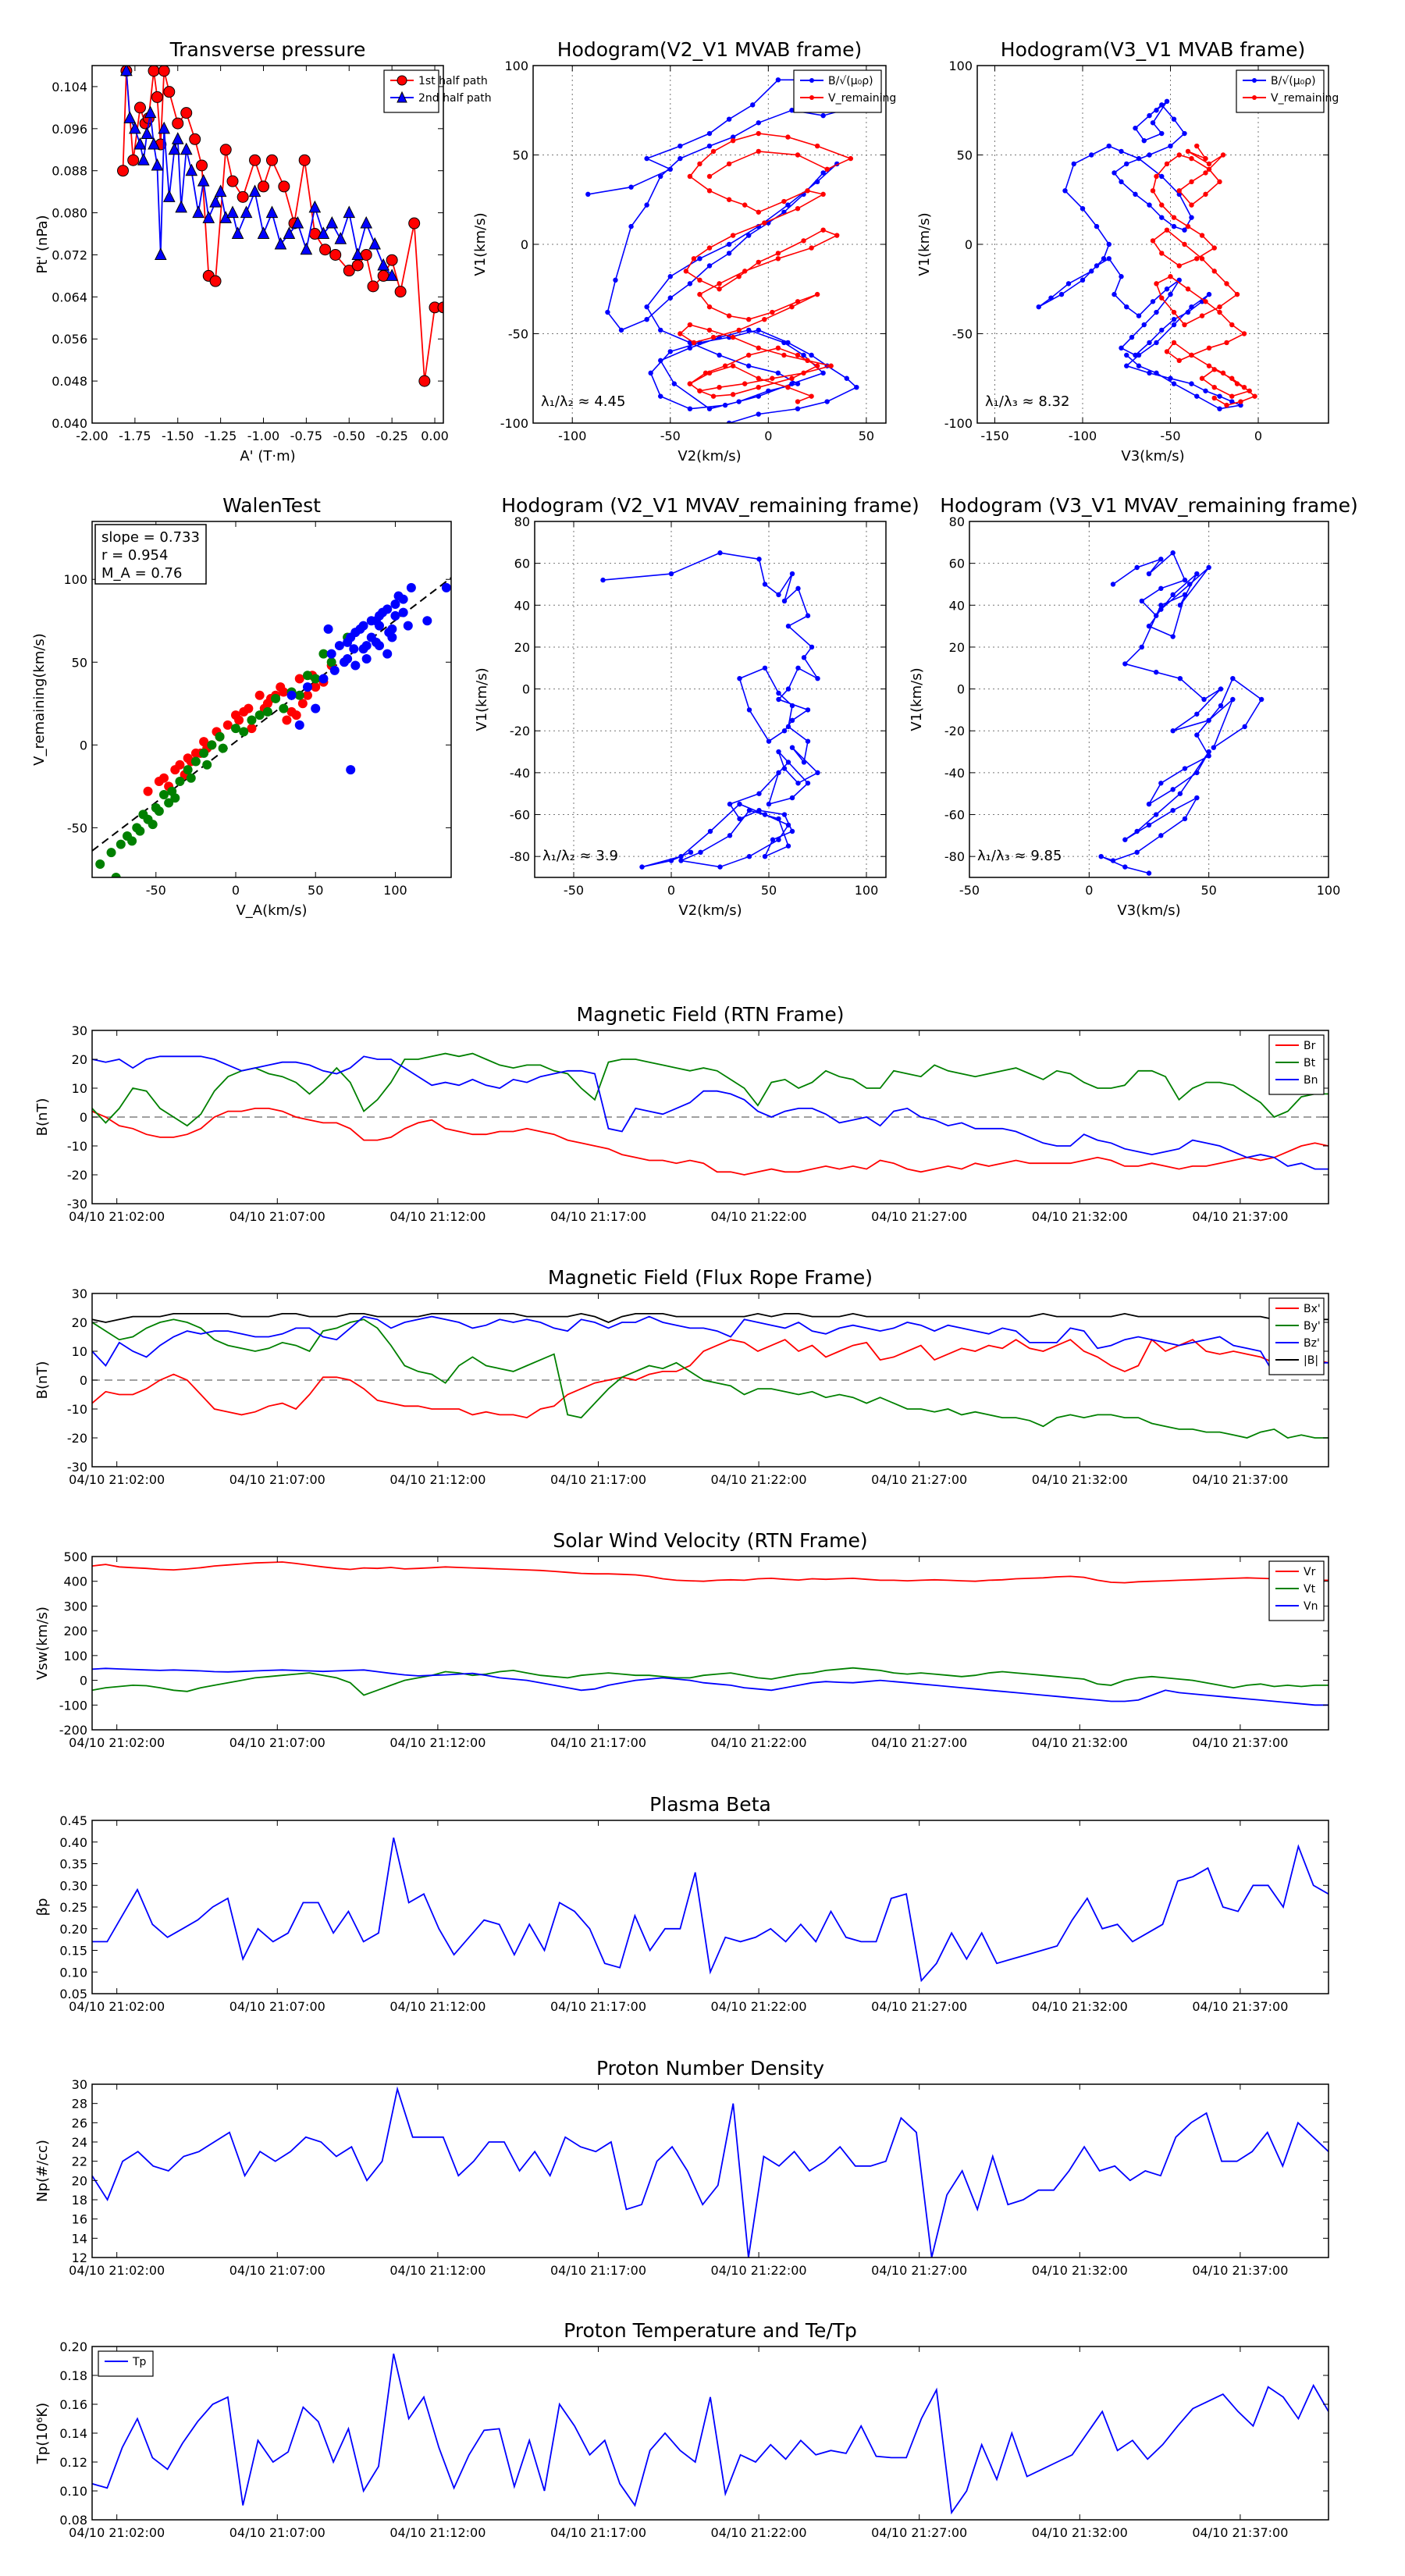  I want to click on chart-title: Hodogram (V3_V1 MVAV_remaining frame), so click(1149, 505).